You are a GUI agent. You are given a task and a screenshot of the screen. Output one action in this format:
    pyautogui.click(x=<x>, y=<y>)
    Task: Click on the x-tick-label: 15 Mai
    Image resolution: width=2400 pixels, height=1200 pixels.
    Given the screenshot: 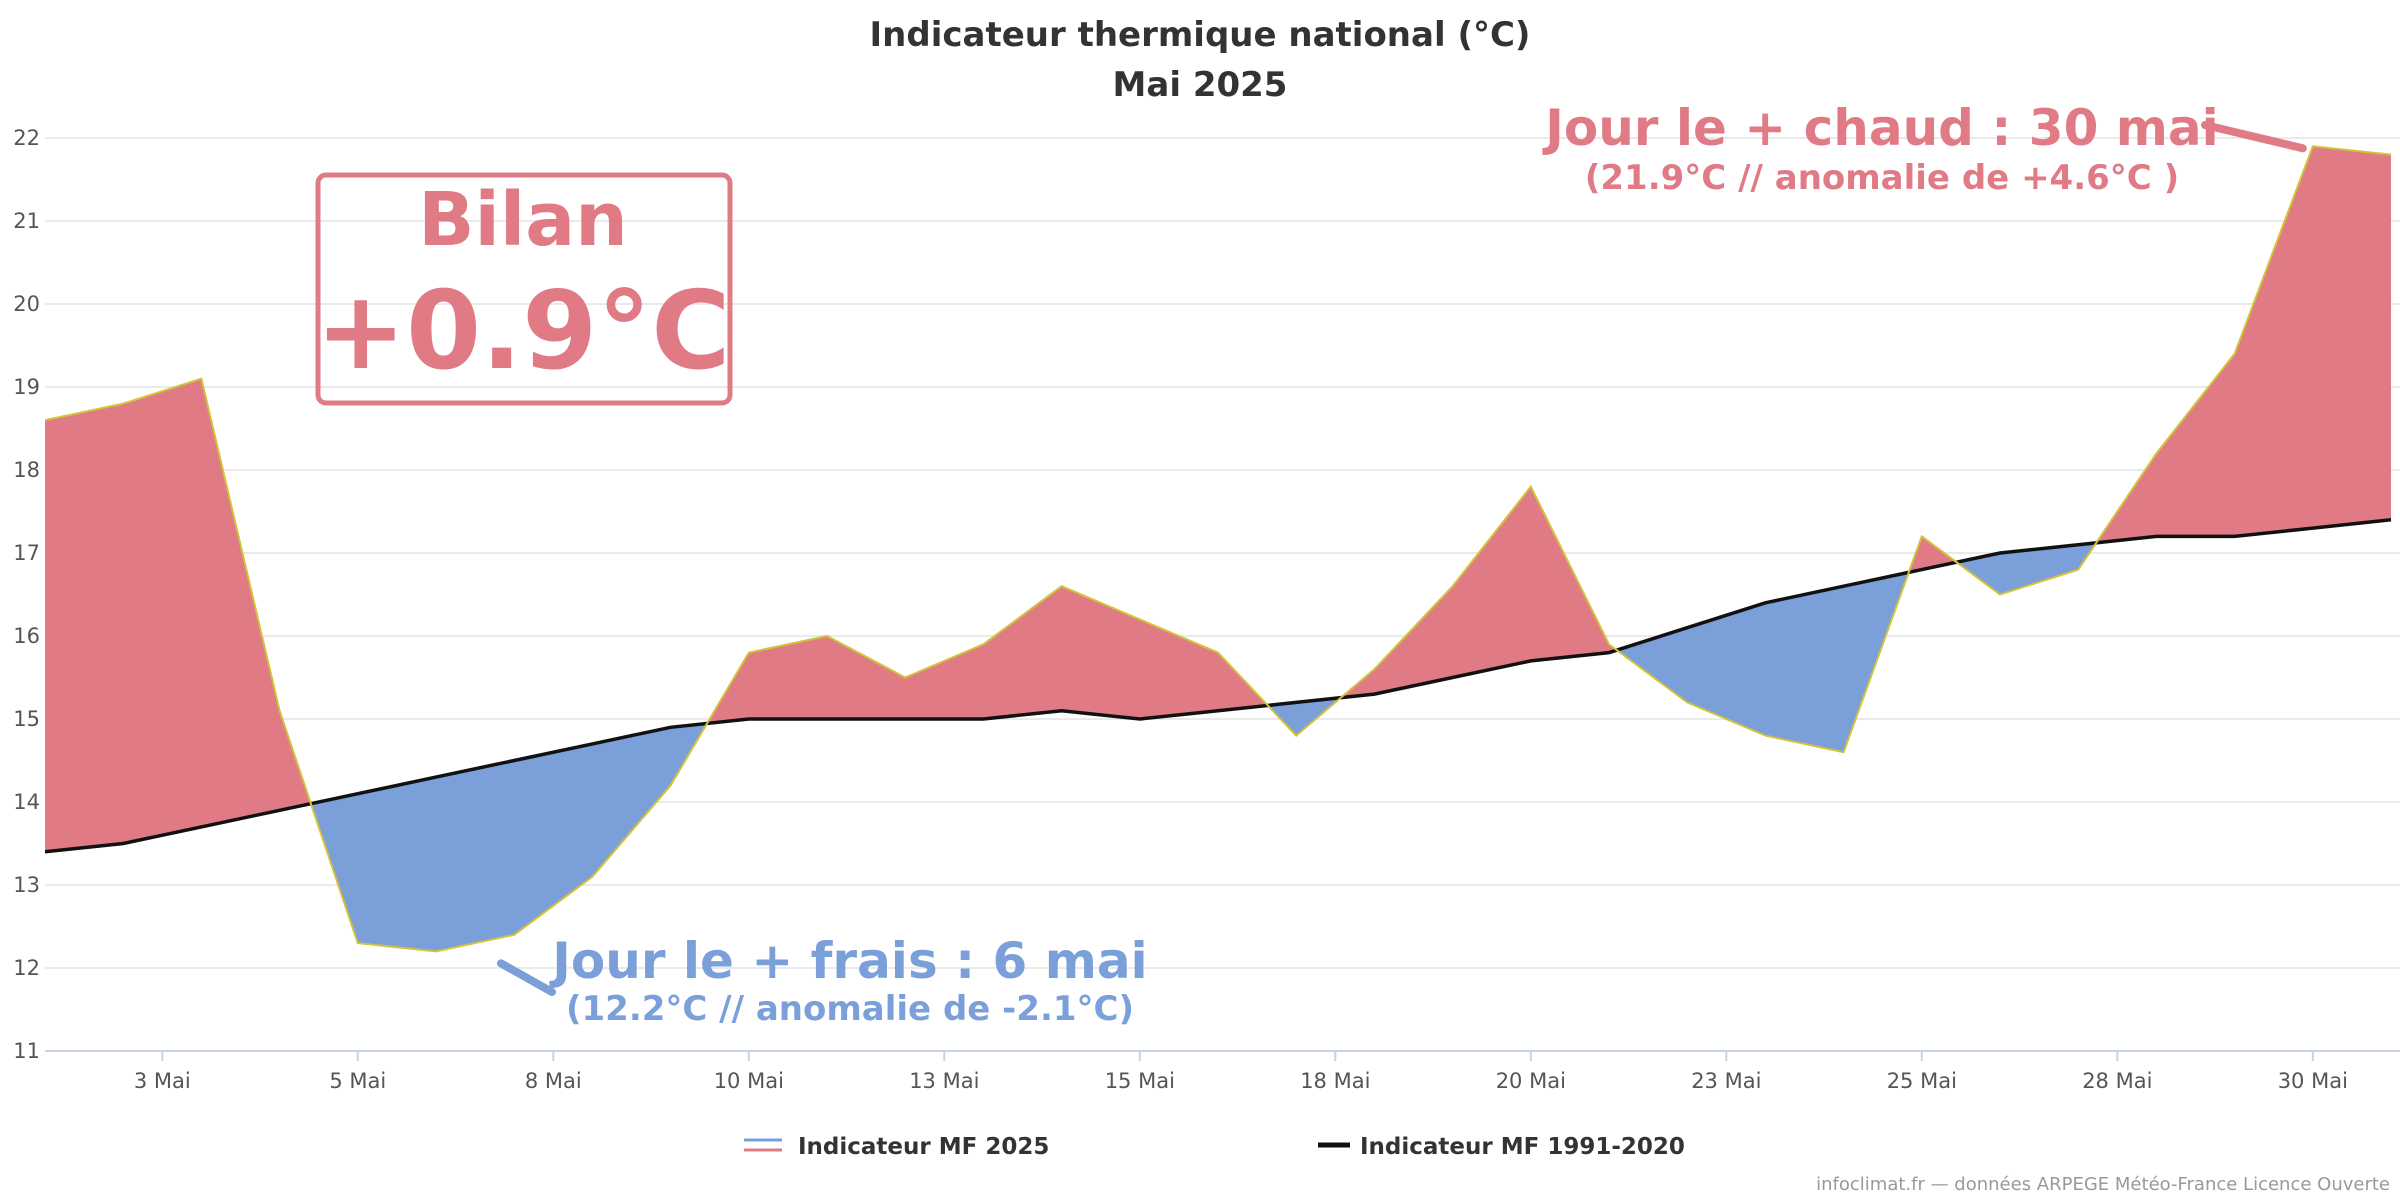 What is the action you would take?
    pyautogui.click(x=1140, y=1081)
    